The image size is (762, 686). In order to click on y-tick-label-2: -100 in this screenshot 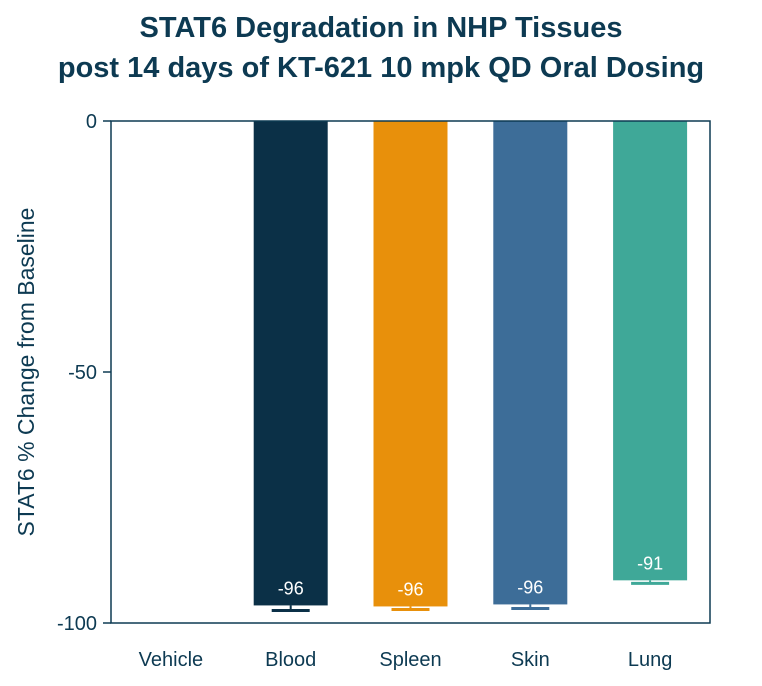, I will do `click(77, 624)`.